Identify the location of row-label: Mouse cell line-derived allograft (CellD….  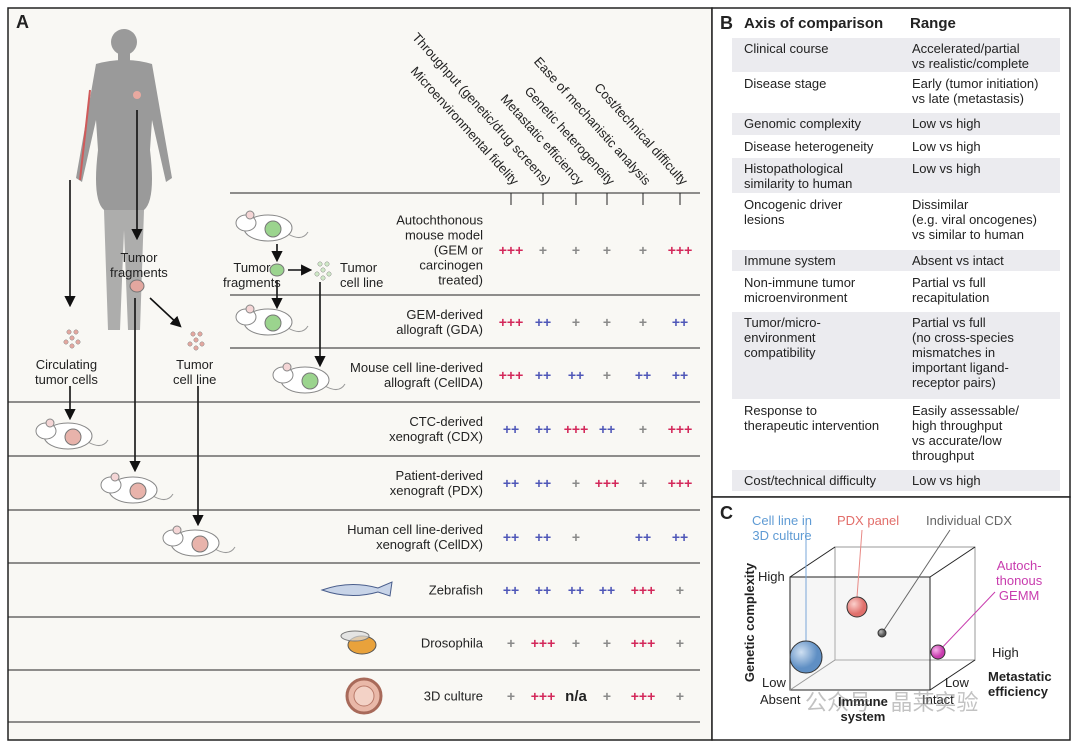
(416, 375).